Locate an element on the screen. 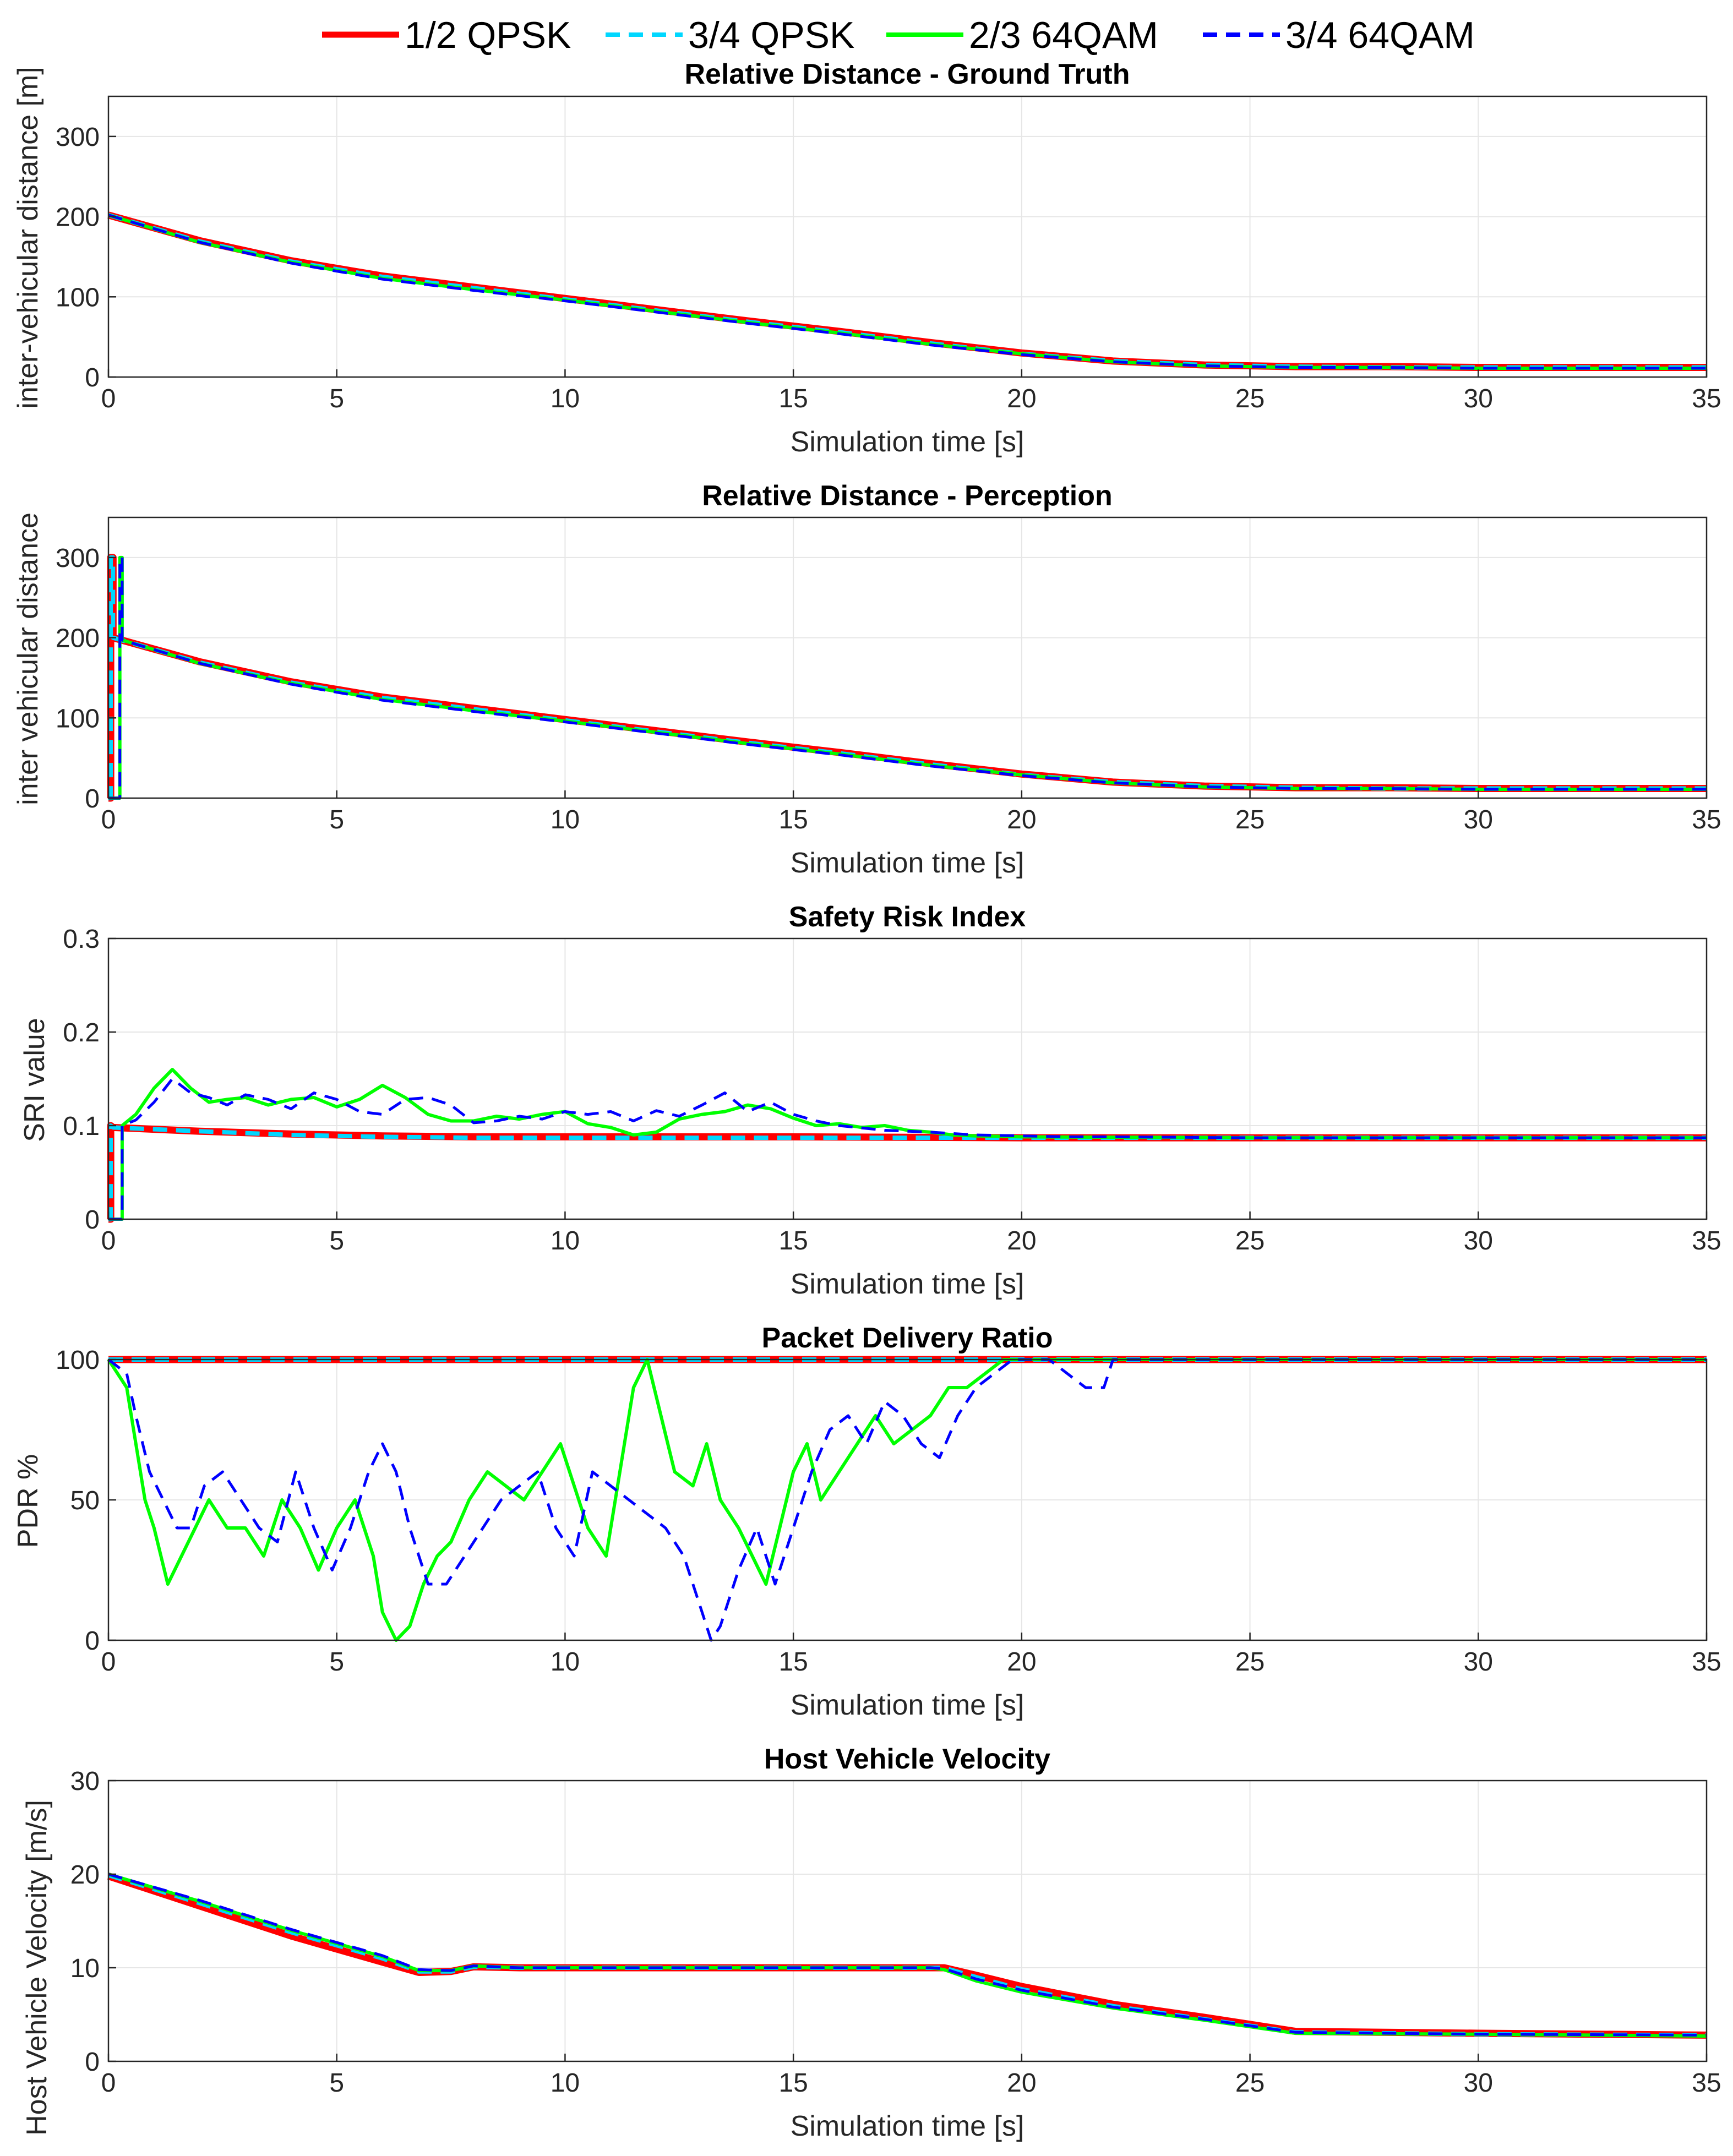 Image resolution: width=1733 pixels, height=2156 pixels. plot-area: 0 5 10 15 20 25 30 35 0 50 100 is located at coordinates (889, 1511).